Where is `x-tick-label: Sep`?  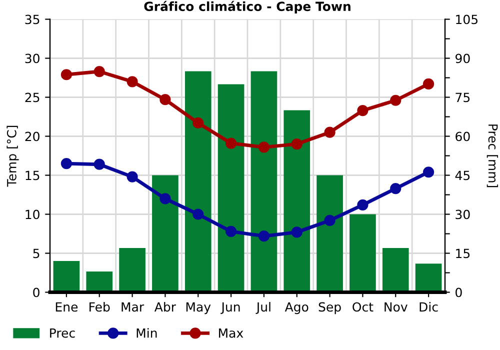
x-tick-label: Sep is located at coordinates (329, 308).